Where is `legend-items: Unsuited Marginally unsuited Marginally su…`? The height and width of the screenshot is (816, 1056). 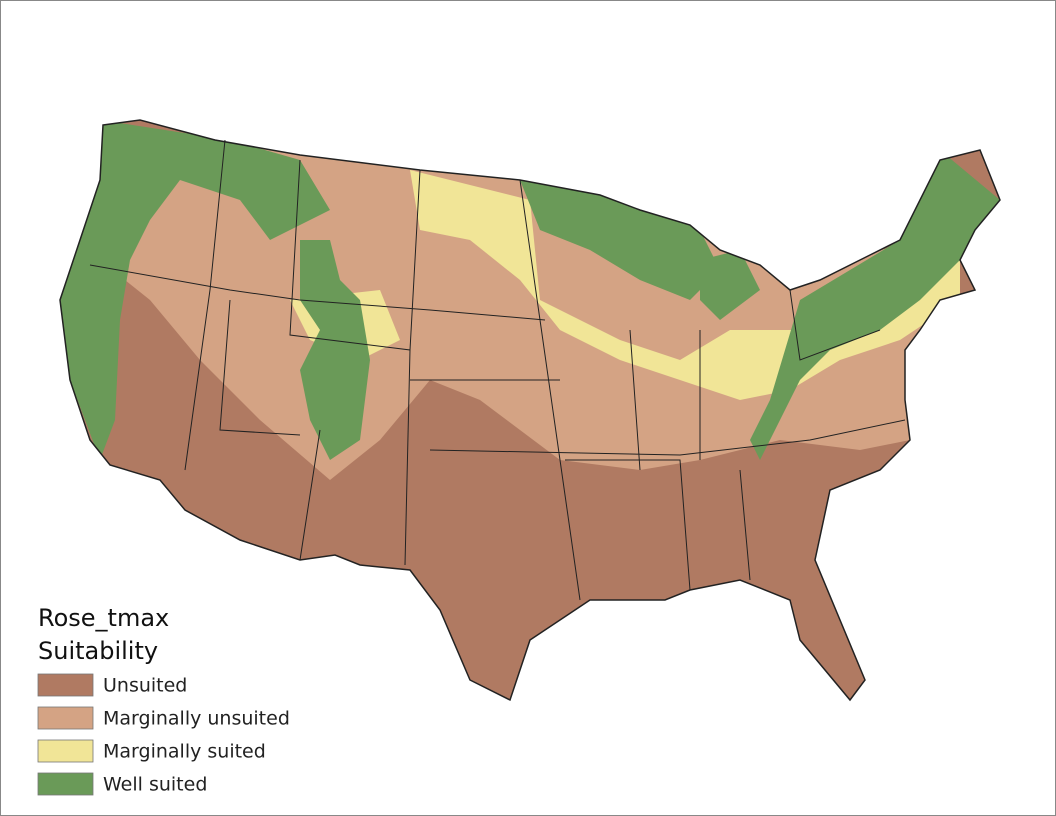 legend-items: Unsuited Marginally unsuited Marginally su… is located at coordinates (163, 734).